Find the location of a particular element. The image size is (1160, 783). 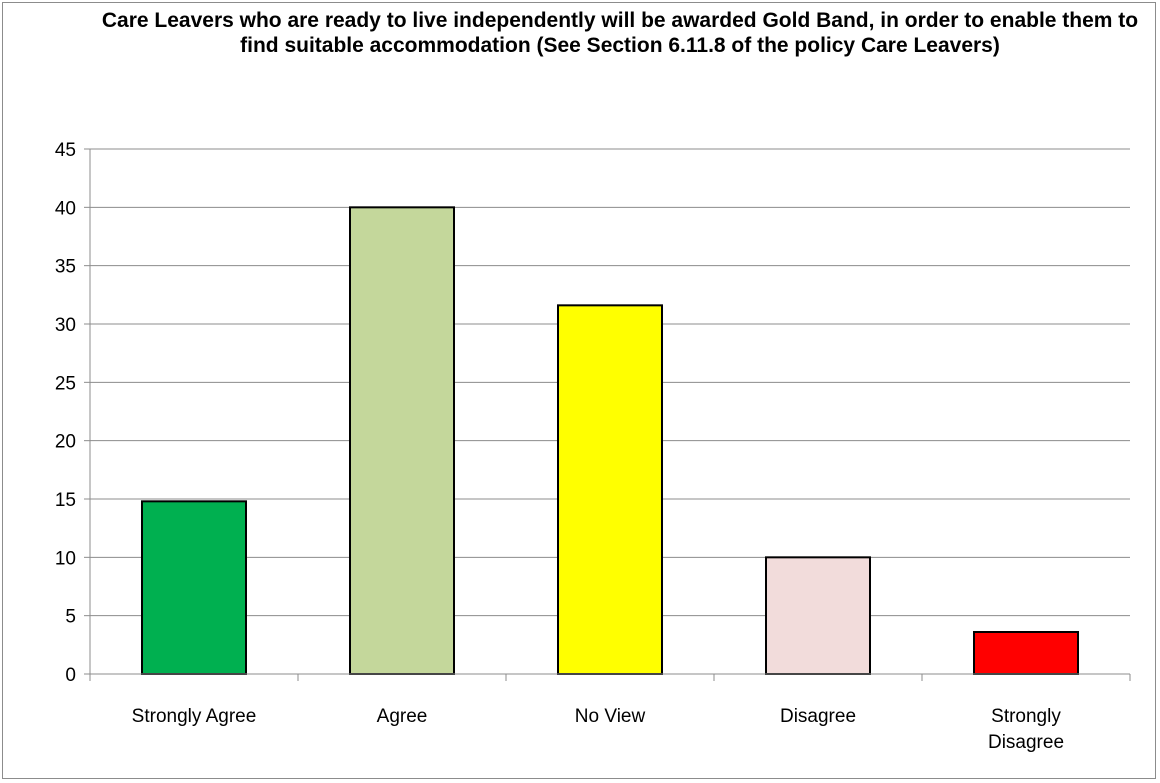

x-tick-label: No View is located at coordinates (610, 716).